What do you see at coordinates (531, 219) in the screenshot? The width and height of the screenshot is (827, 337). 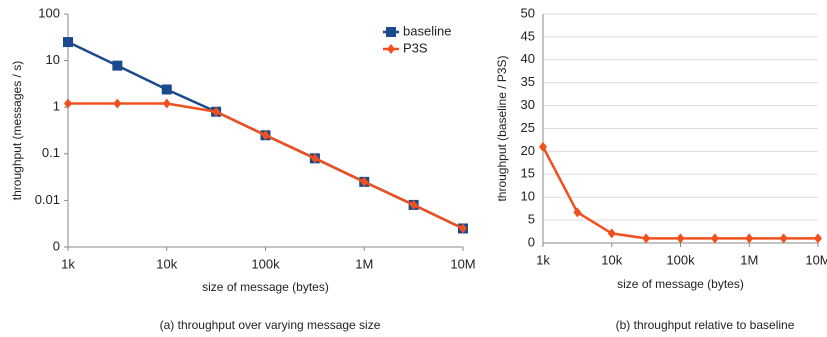 I see `y-tick-label: 5` at bounding box center [531, 219].